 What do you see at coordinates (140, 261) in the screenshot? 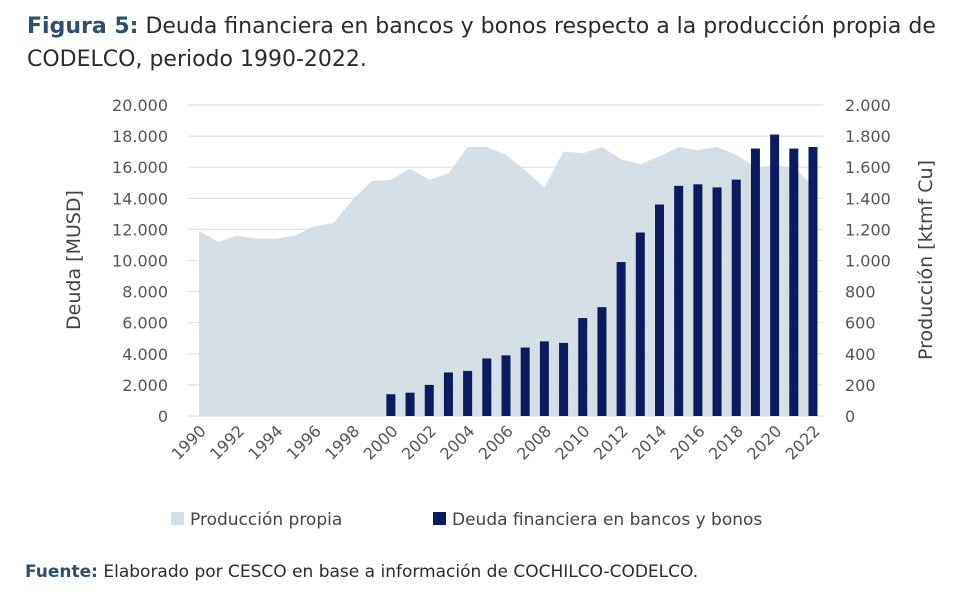
I see `y-left-tick-label: 10.000` at bounding box center [140, 261].